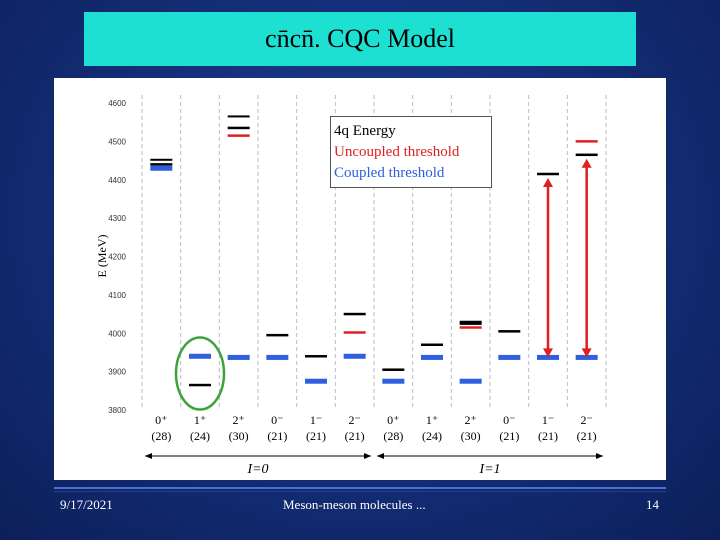 Image resolution: width=720 pixels, height=540 pixels. What do you see at coordinates (397, 152) in the screenshot?
I see `legend-uncoupled-threshold: Uncoupled threshold` at bounding box center [397, 152].